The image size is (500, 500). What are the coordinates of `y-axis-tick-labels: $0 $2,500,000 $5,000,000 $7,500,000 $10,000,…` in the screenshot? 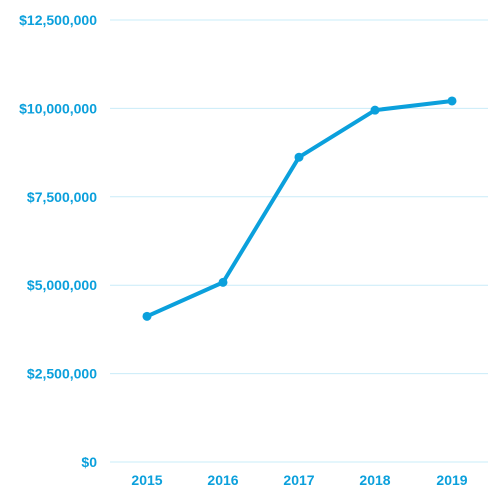 It's located at (58, 241).